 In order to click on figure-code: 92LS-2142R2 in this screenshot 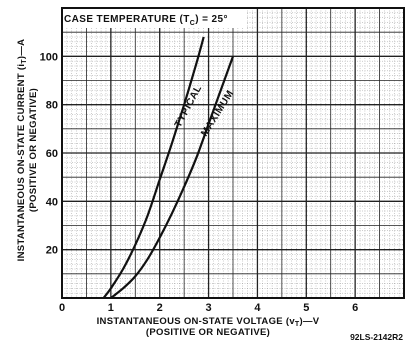, I will do `click(376, 337)`.